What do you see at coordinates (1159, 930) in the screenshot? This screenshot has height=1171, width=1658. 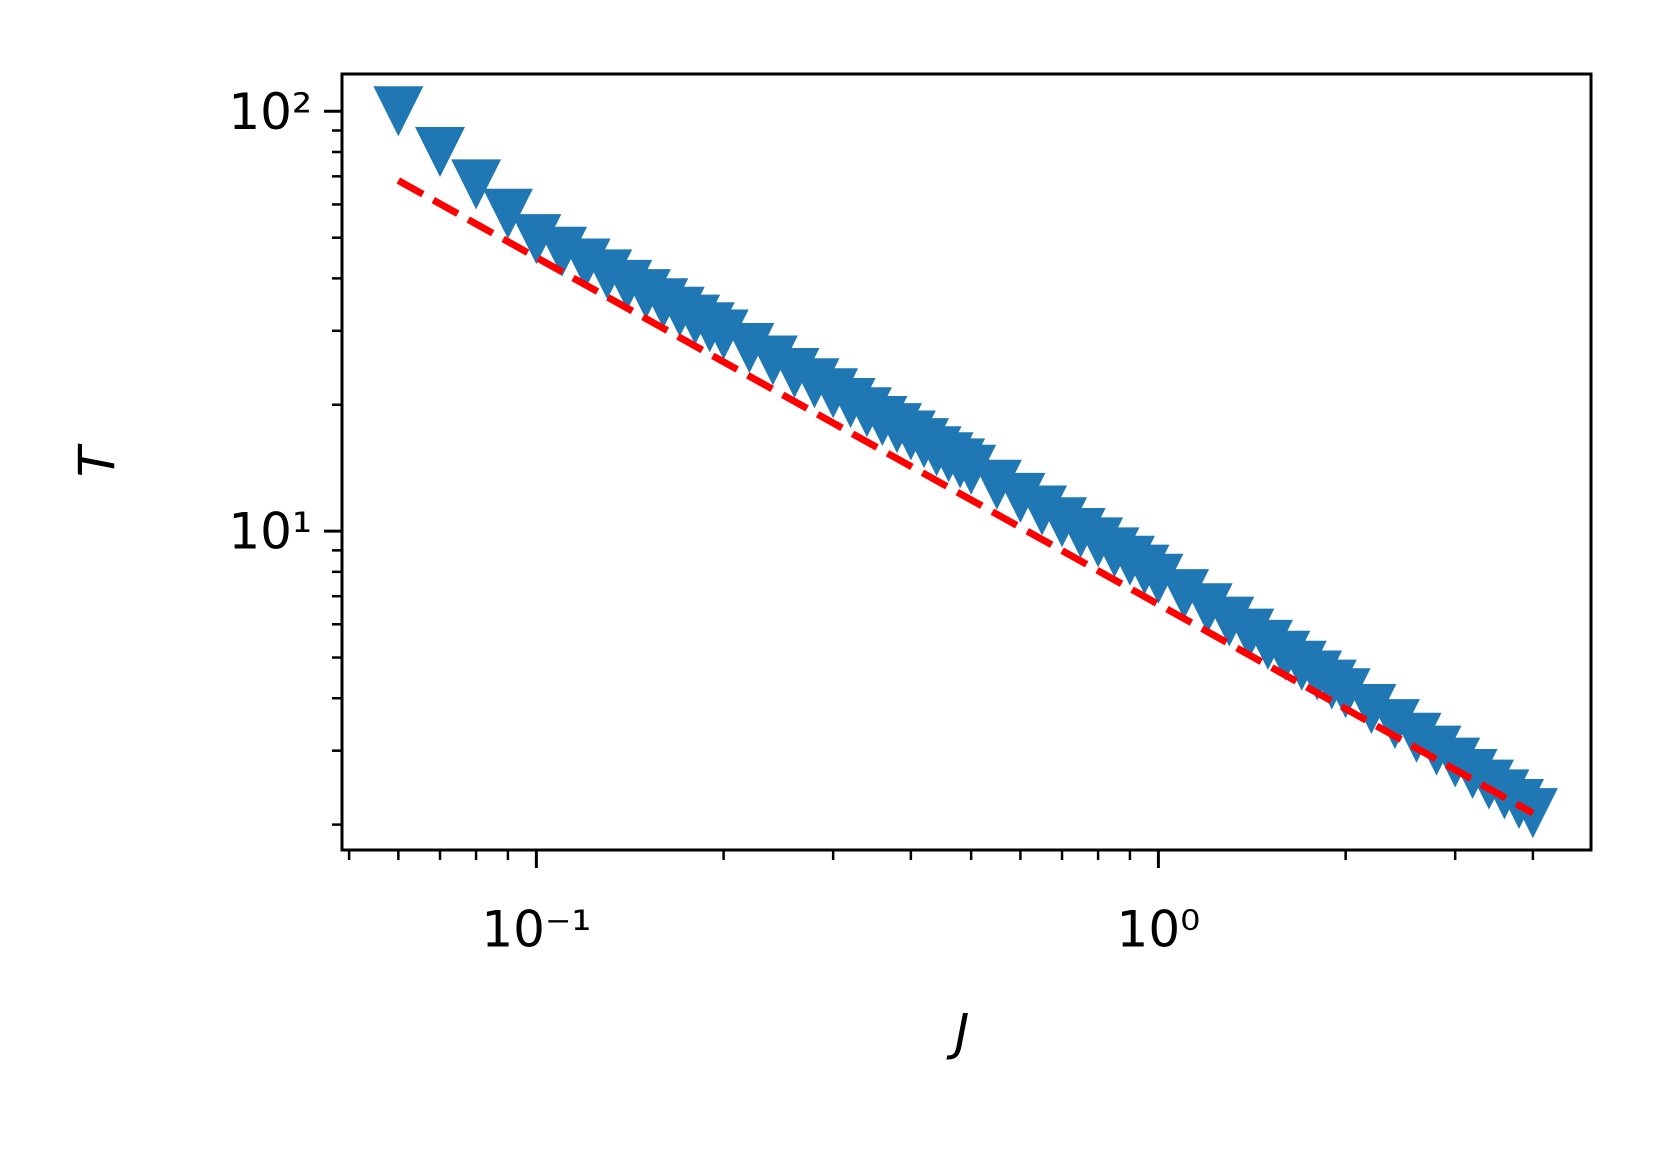 I see `x-tick-label: 10⁰` at bounding box center [1159, 930].